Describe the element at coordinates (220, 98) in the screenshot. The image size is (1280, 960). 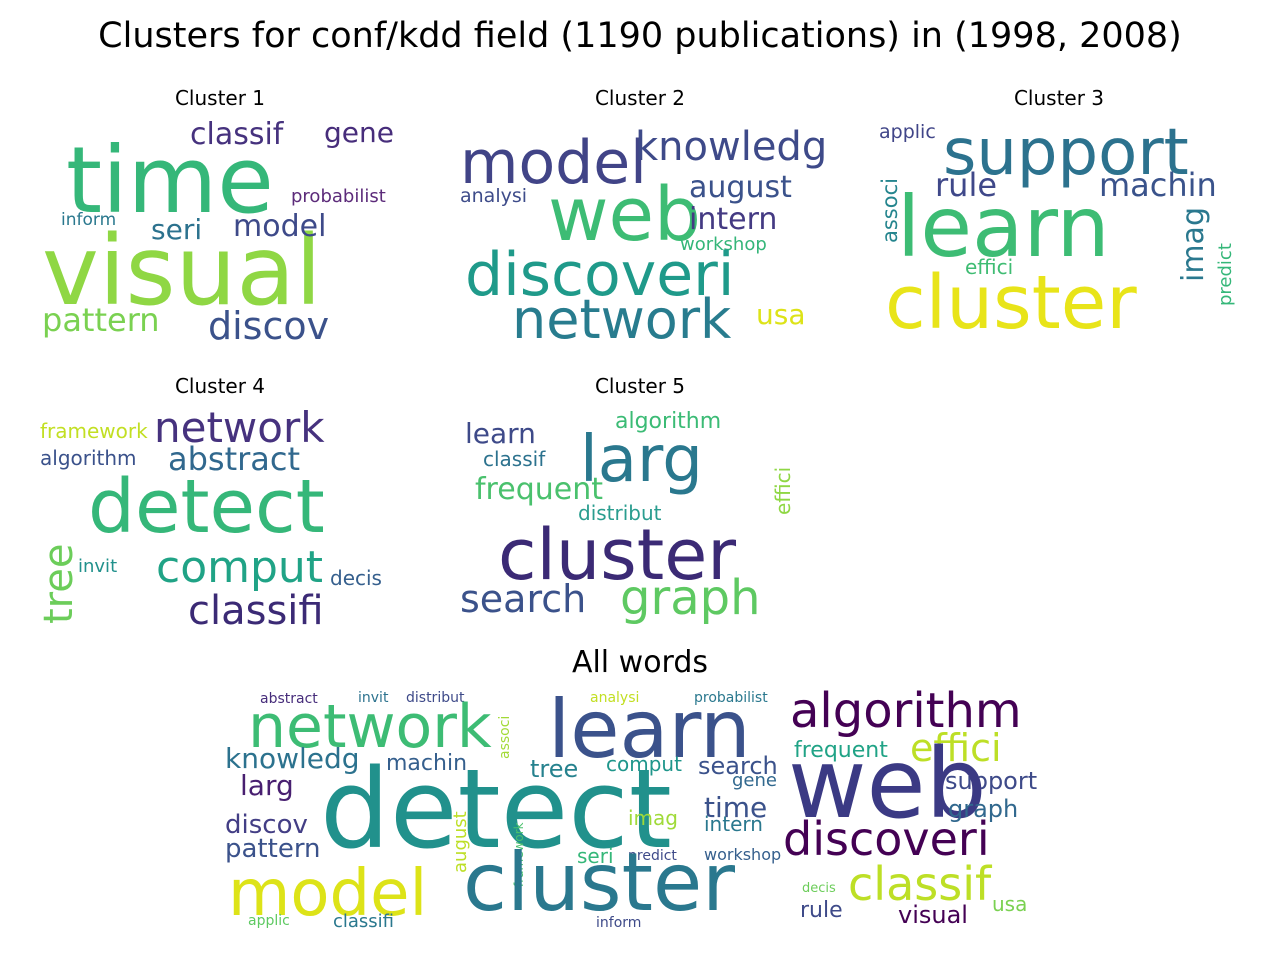
I see `panel-title-cluster-1: Cluster 1` at that location.